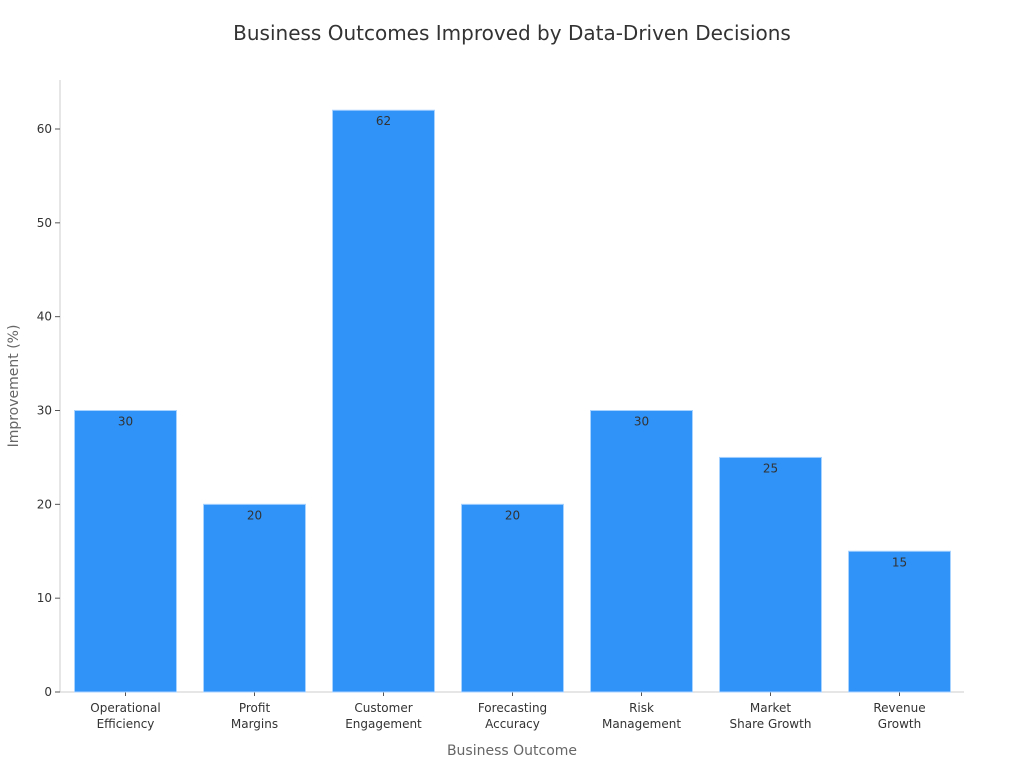 This screenshot has height=768, width=1024. Describe the element at coordinates (512, 751) in the screenshot. I see `x-axis-label: Business Outcome` at that location.